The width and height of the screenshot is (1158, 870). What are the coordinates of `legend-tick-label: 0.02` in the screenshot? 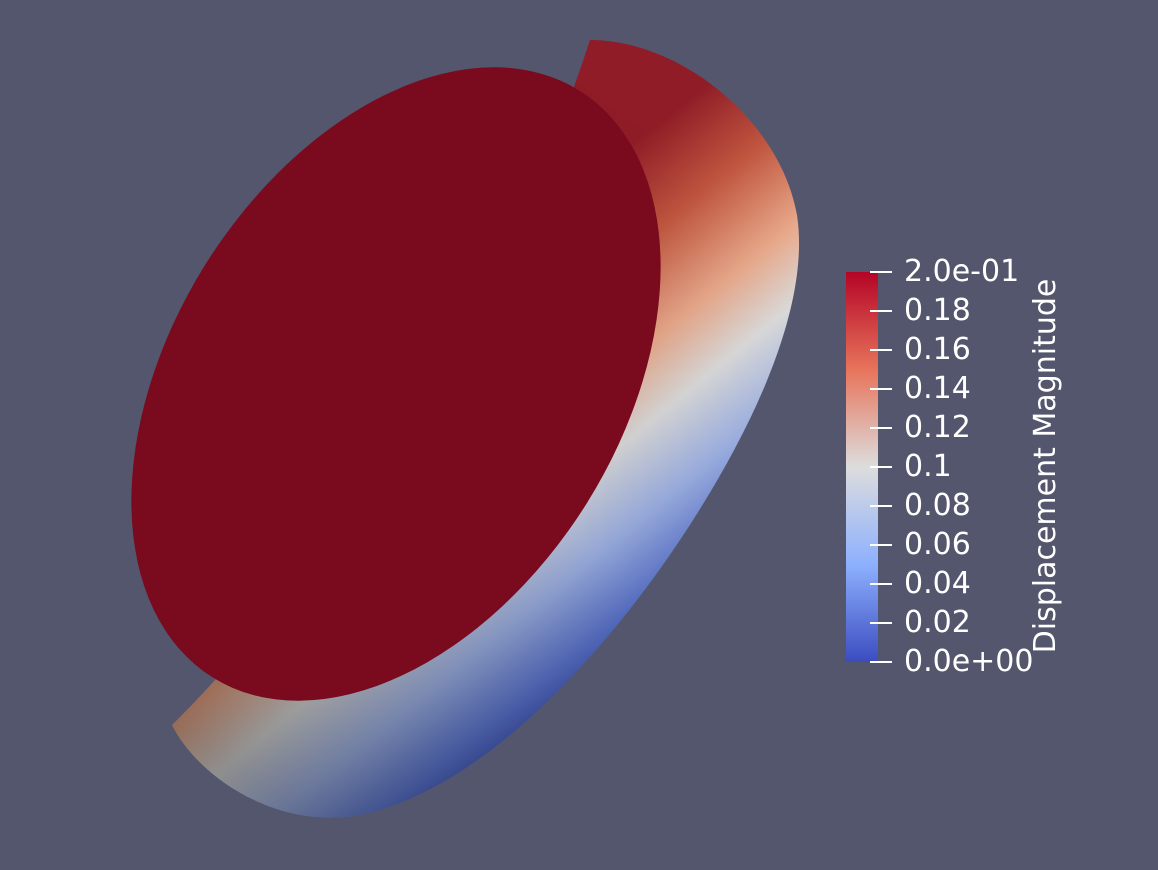 It's located at (937, 622).